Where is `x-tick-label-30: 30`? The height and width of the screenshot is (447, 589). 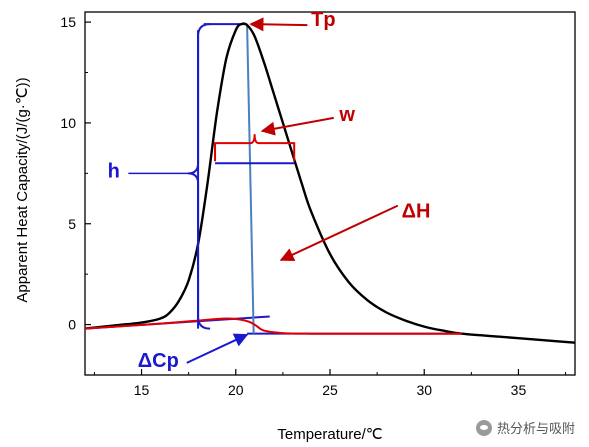
x-tick-label-30: 30 is located at coordinates (424, 390).